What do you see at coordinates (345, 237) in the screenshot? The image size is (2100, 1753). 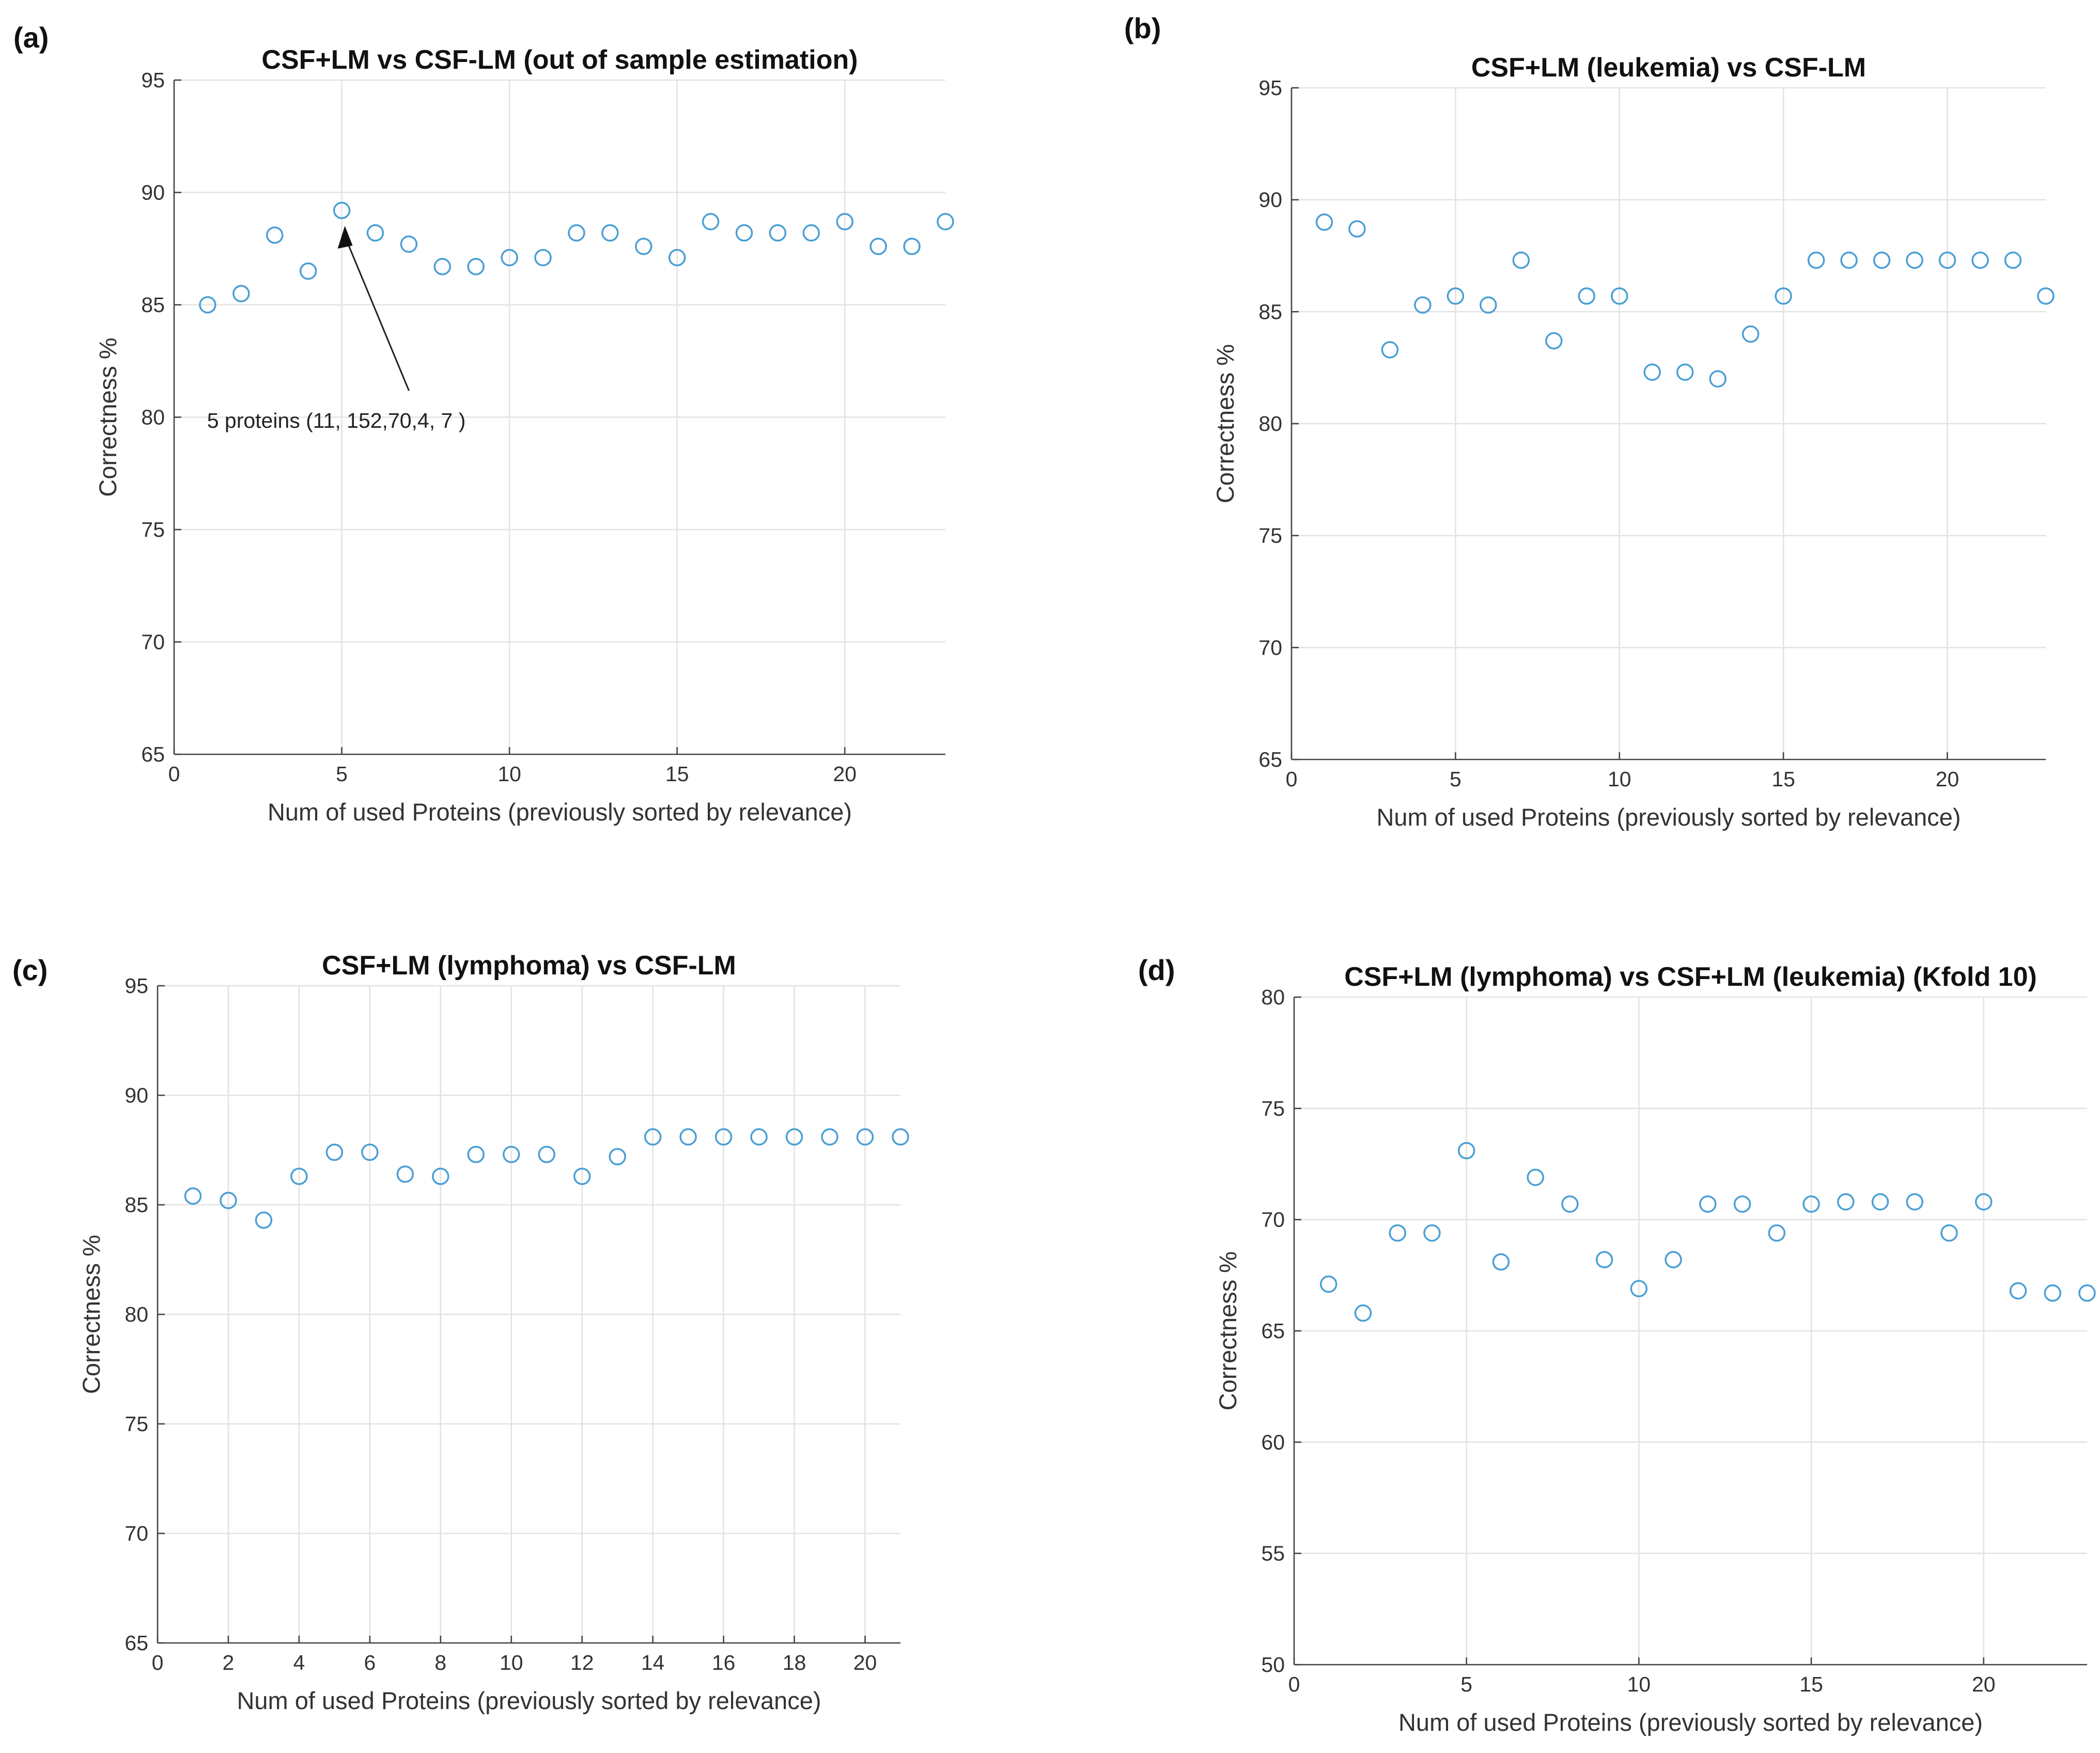 I see `chart-a-annotation-arrowhead` at bounding box center [345, 237].